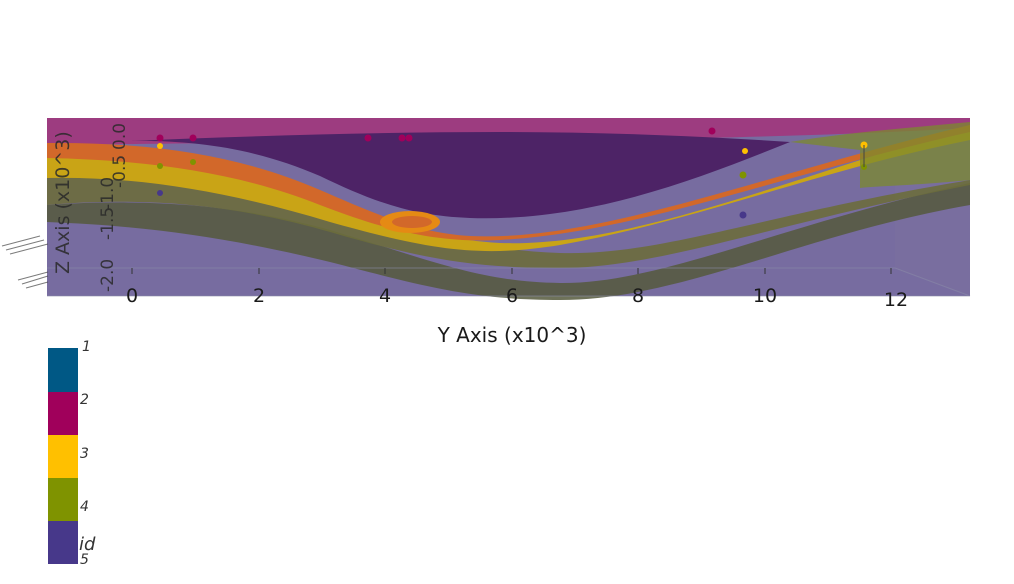 The width and height of the screenshot is (1014, 584). Describe the element at coordinates (108, 275) in the screenshot. I see `z-tick-label: -2.0` at that location.